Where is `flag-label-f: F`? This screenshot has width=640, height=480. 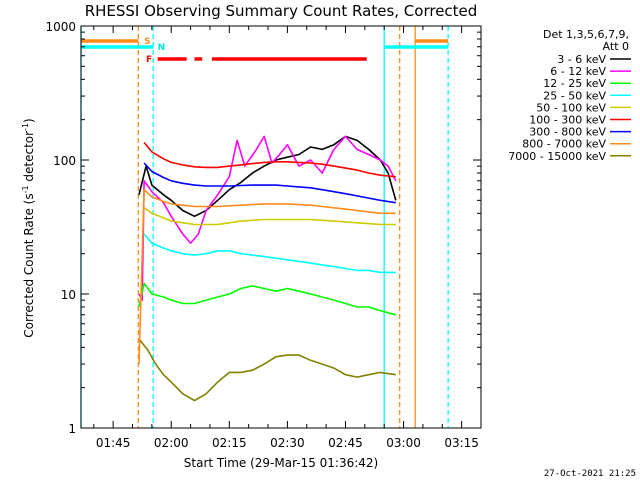 flag-label-f: F is located at coordinates (149, 60).